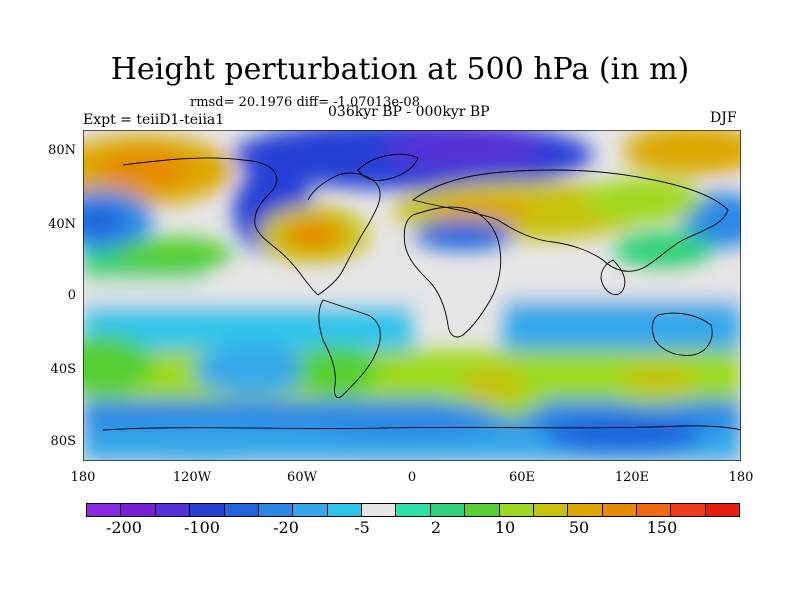 The height and width of the screenshot is (600, 800). Describe the element at coordinates (305, 102) in the screenshot. I see `stats-text: rmsd= 20.1976 diff= -1.07013e-08` at that location.